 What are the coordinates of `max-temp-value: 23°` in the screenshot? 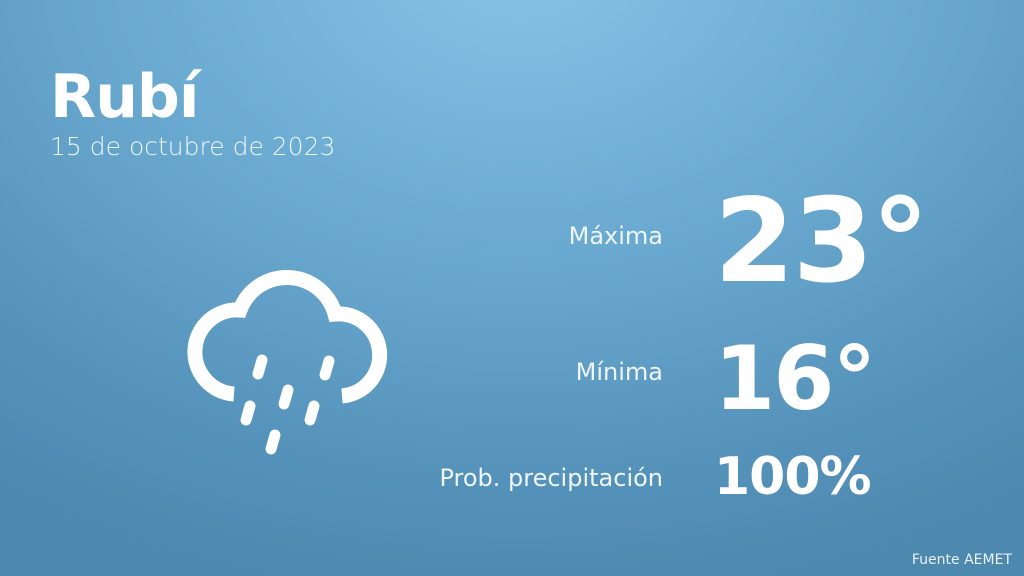 It's located at (821, 241).